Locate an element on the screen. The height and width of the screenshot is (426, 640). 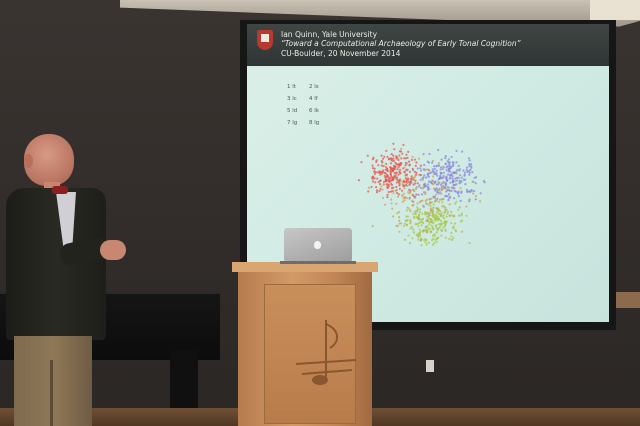
speaker-jacket is located at coordinates (56, 264).